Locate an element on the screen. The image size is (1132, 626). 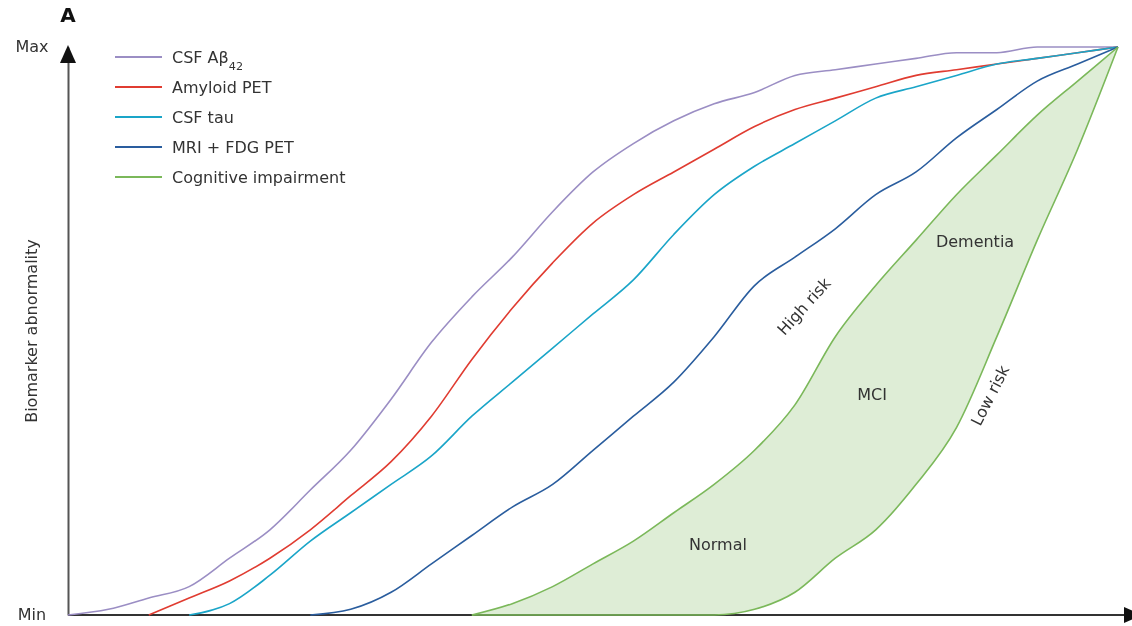
legend-label: Cognitive impairment is located at coordinates (259, 177).